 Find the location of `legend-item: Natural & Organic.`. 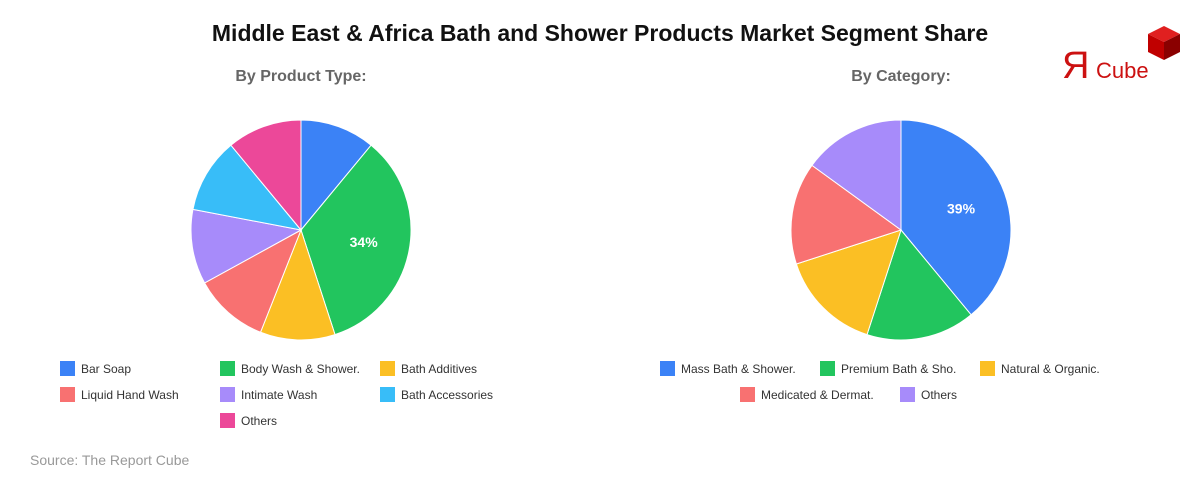

legend-item: Natural & Organic. is located at coordinates (1040, 368).